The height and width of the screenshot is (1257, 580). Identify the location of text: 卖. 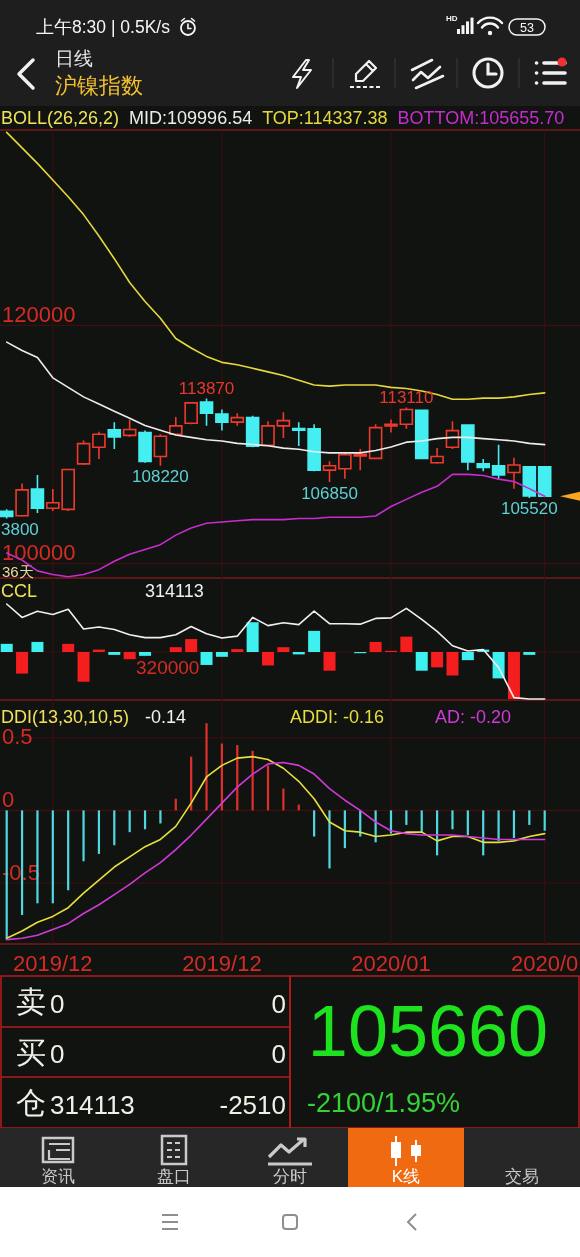
(31, 1001).